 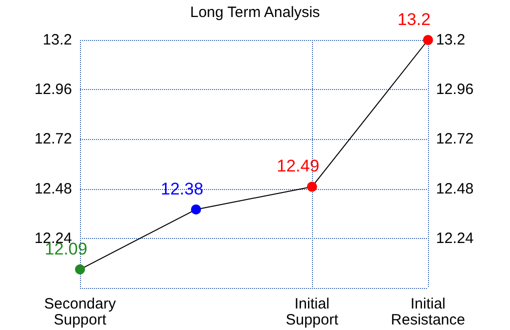 I want to click on data-label: 13.2, so click(x=414, y=19).